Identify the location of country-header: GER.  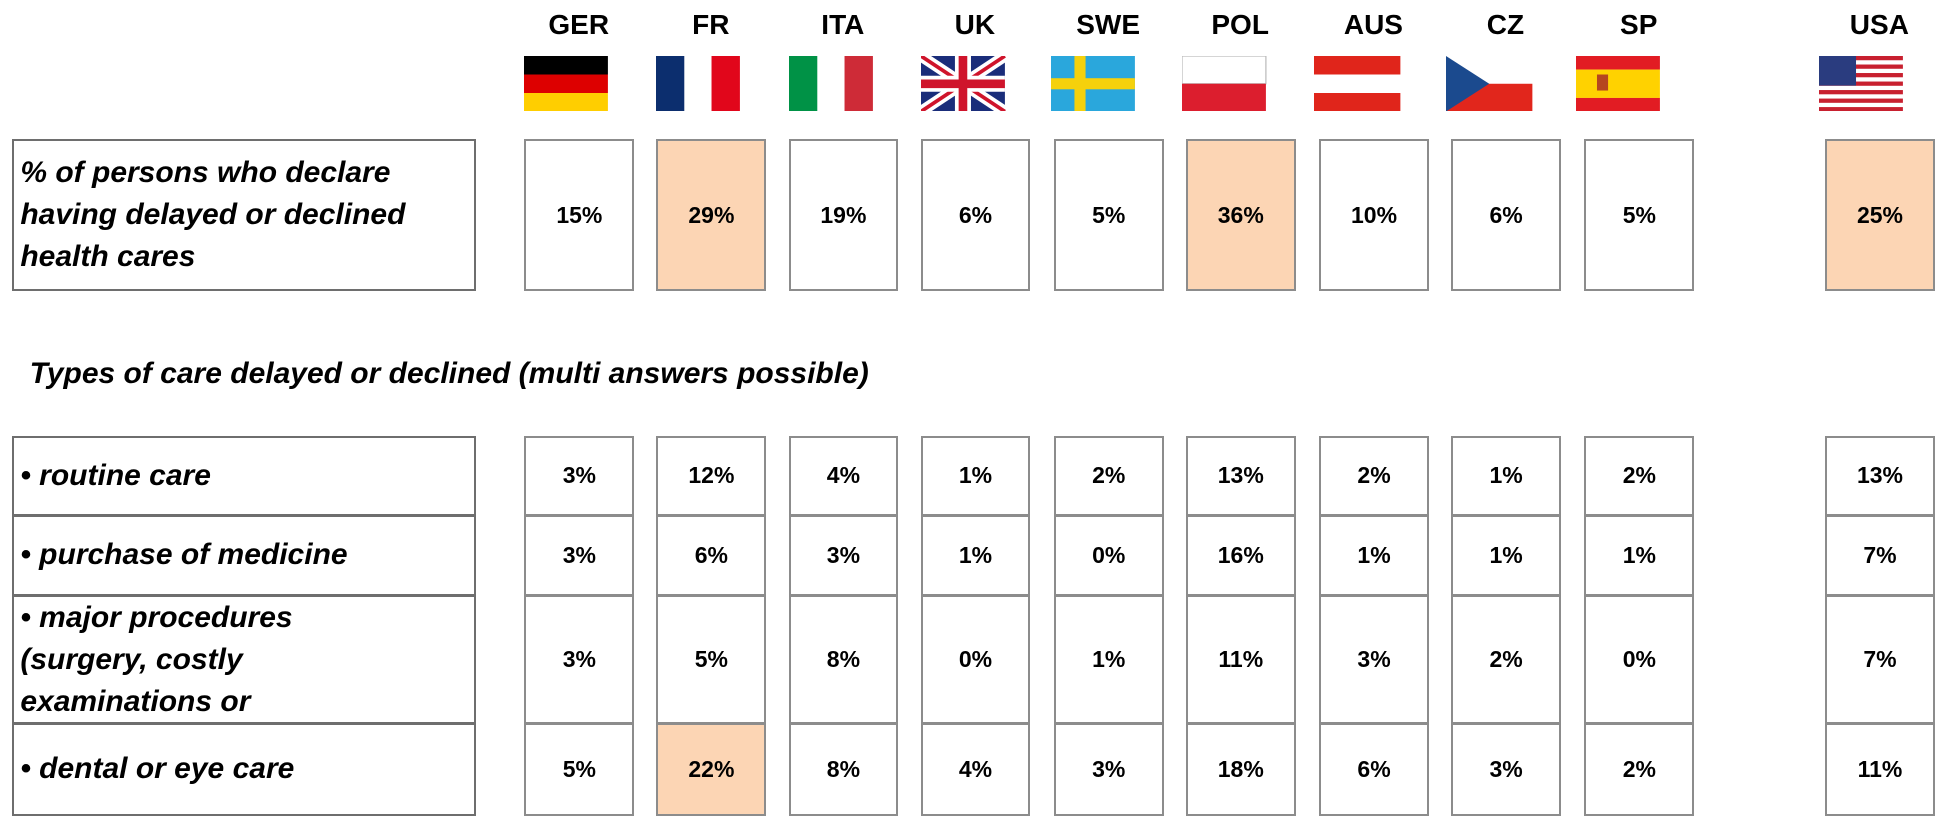
(579, 25).